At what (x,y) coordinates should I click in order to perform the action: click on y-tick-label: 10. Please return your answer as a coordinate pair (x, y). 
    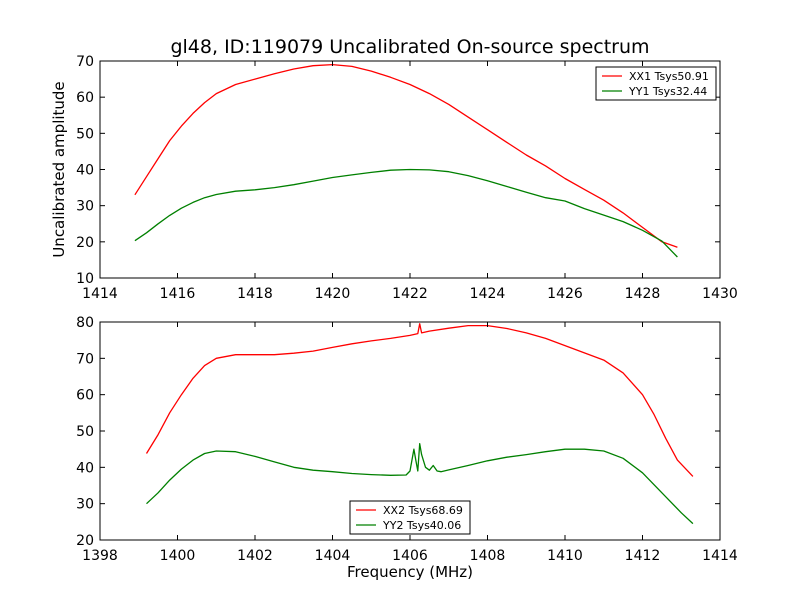
    Looking at the image, I should click on (85, 279).